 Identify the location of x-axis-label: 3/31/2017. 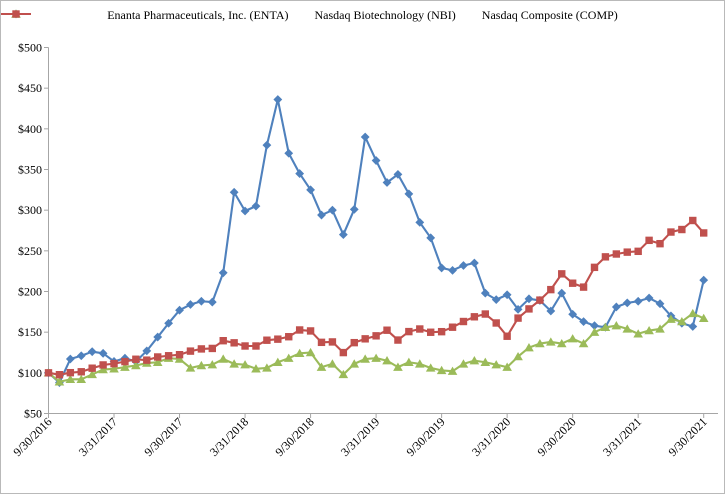
(98, 437).